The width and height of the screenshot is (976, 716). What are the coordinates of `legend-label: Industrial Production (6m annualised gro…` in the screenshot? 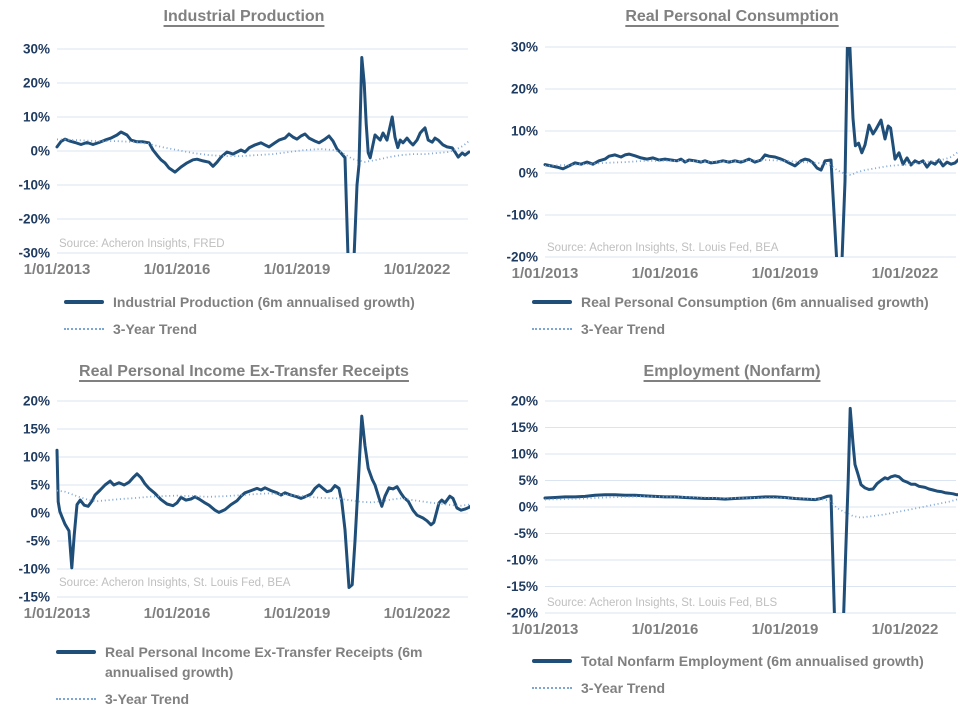 It's located at (264, 302).